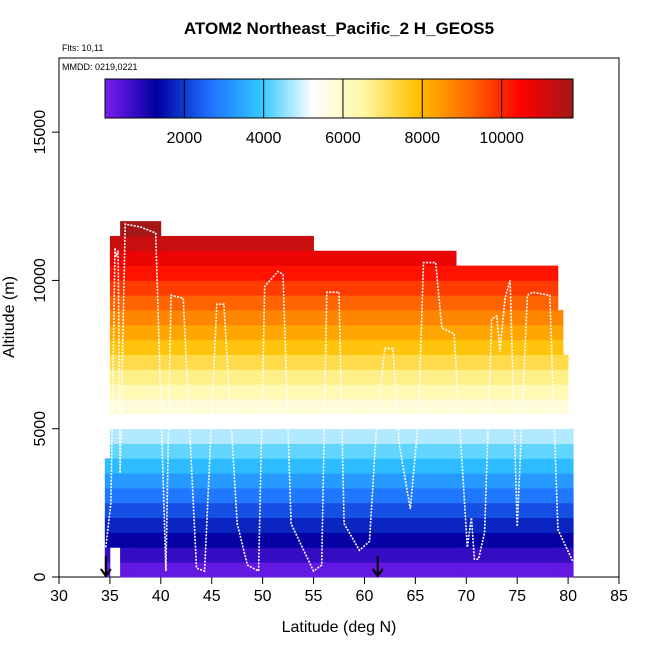  Describe the element at coordinates (568, 596) in the screenshot. I see `x-tick-label: 80` at that location.